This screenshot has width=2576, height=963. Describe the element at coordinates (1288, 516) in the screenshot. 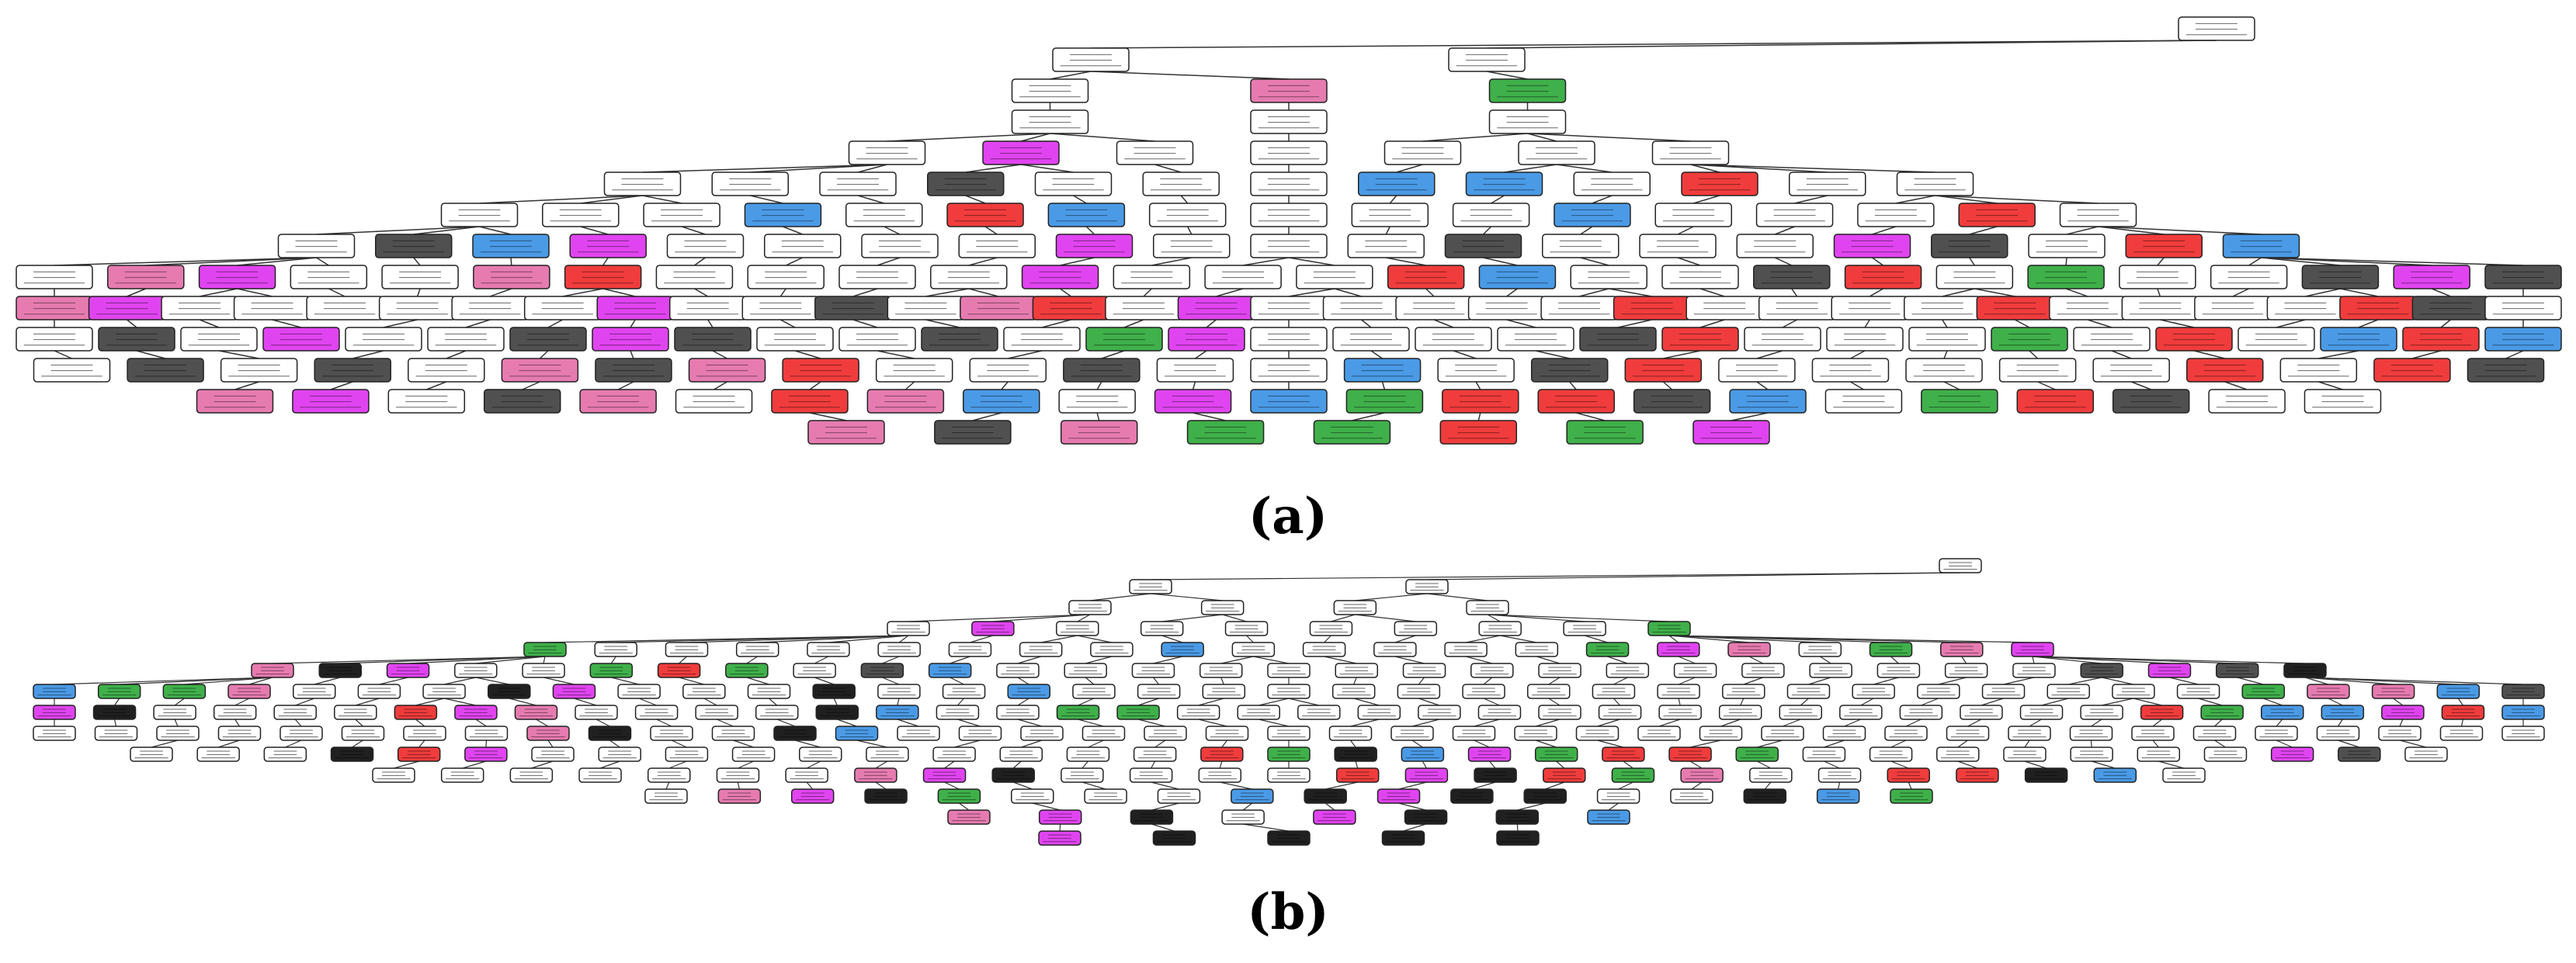

I see `caption-a: (a)` at that location.